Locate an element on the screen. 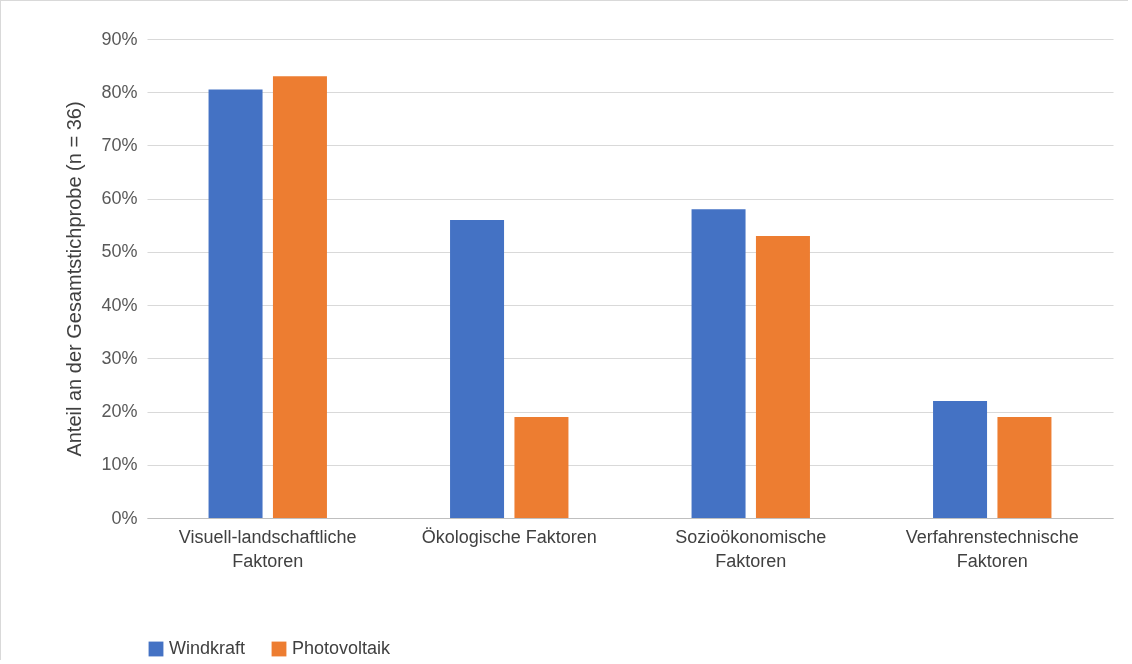  y-tick-label: 50% is located at coordinates (119, 251).